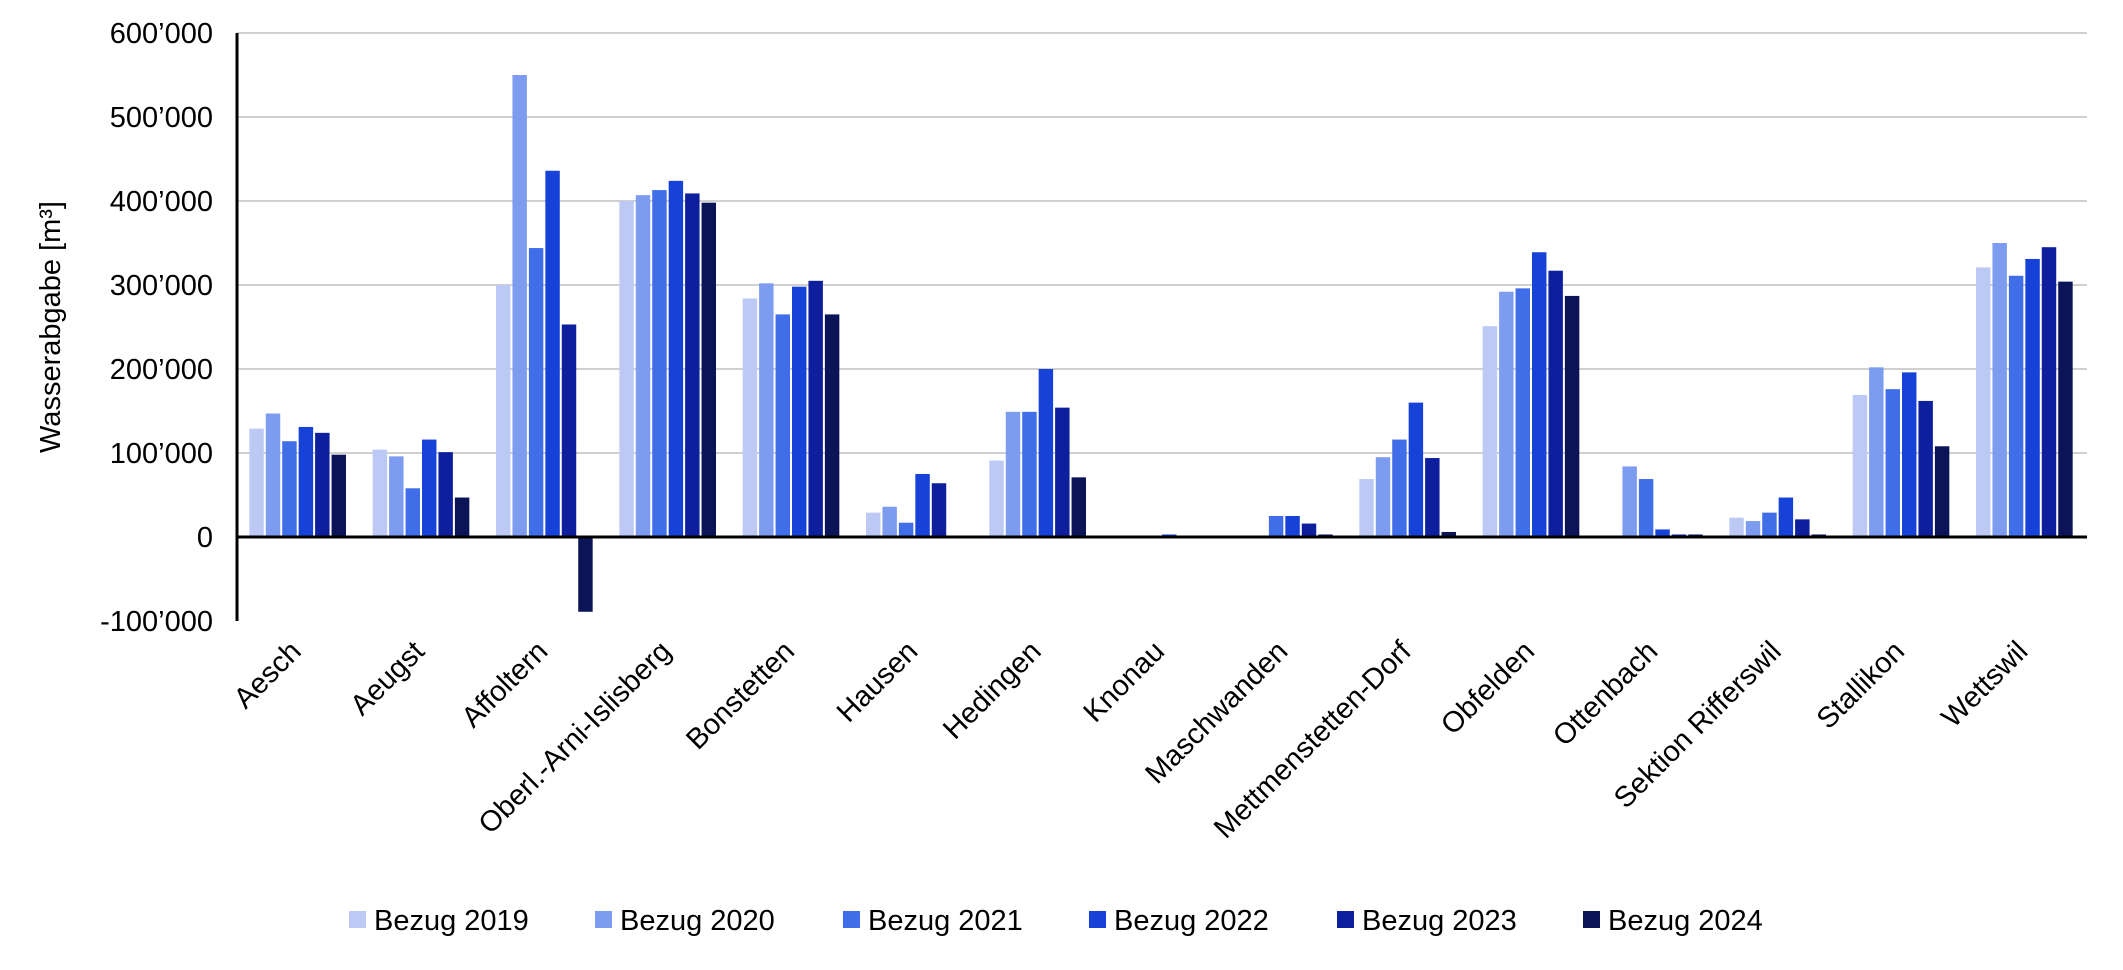 Image resolution: width=2123 pixels, height=970 pixels. I want to click on x-category-label: Obfelden, so click(1488, 688).